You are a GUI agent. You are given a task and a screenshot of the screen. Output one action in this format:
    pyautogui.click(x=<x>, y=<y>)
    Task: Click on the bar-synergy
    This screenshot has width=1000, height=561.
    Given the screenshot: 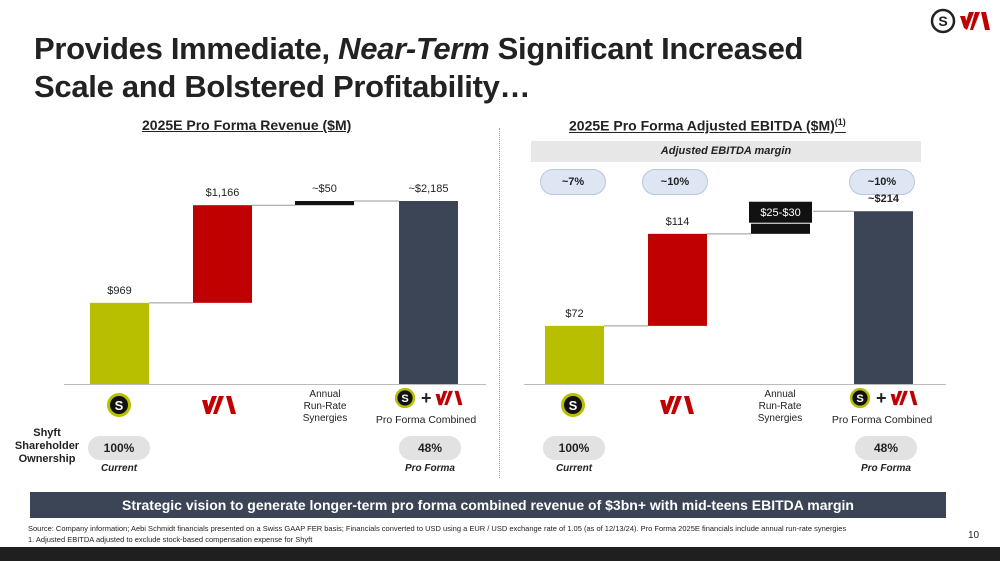 What is the action you would take?
    pyautogui.click(x=324, y=203)
    